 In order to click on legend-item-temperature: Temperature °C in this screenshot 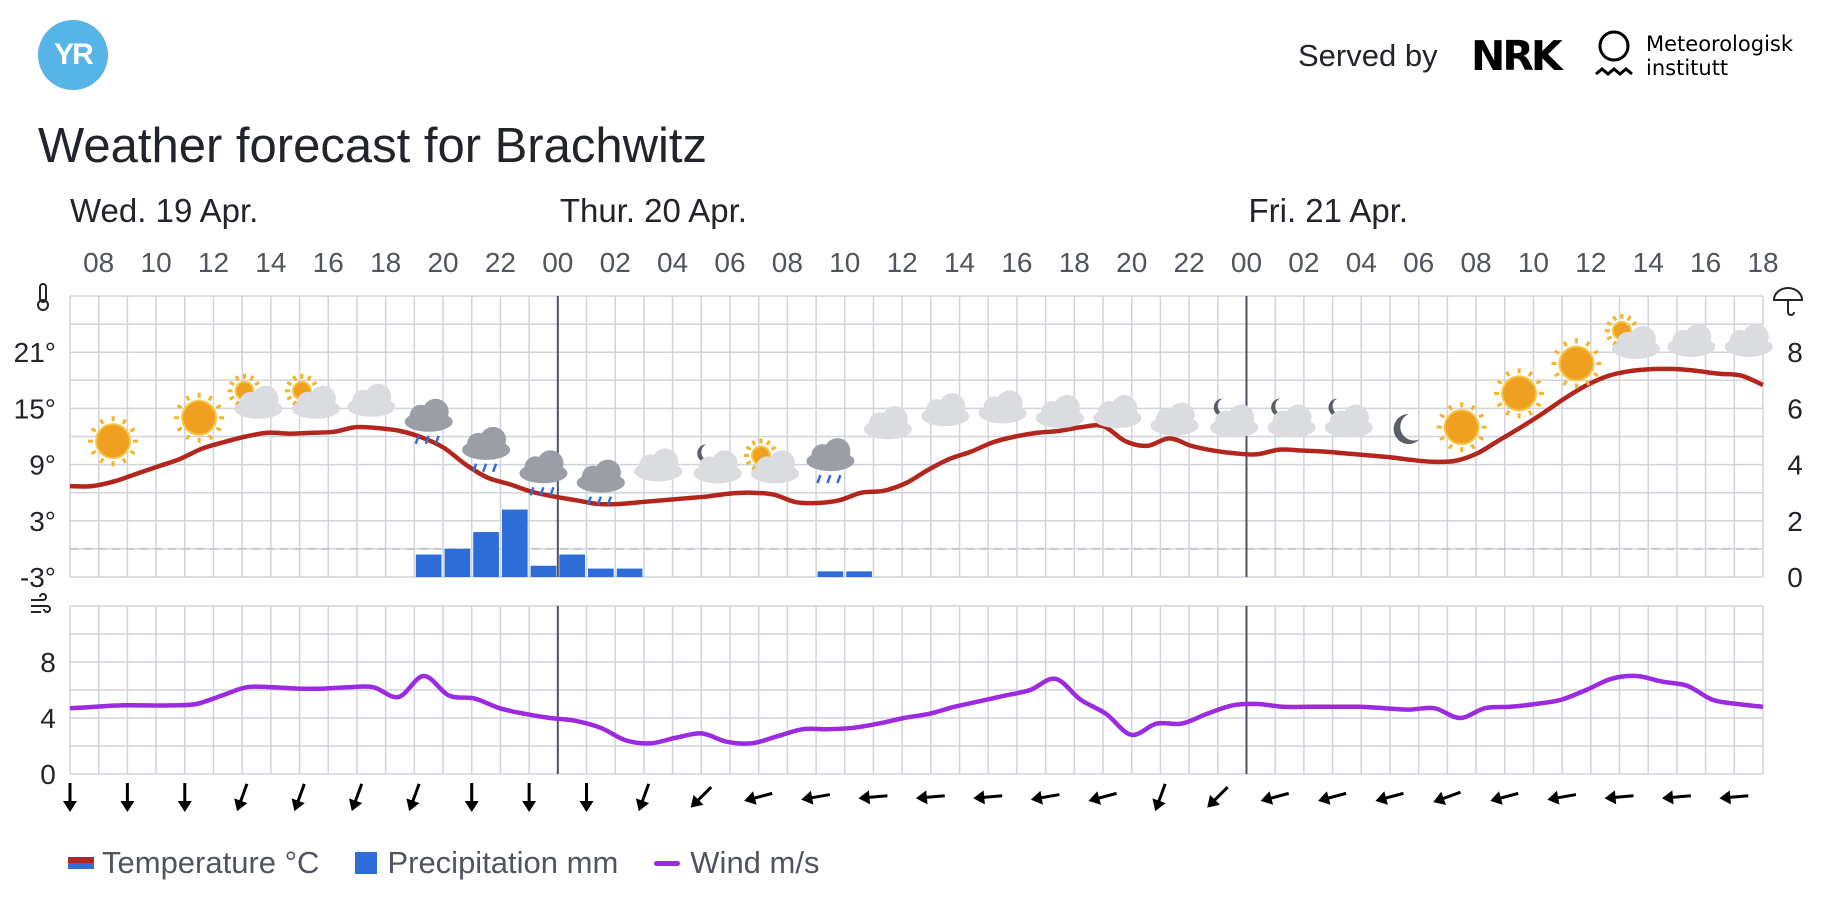, I will do `click(193, 863)`.